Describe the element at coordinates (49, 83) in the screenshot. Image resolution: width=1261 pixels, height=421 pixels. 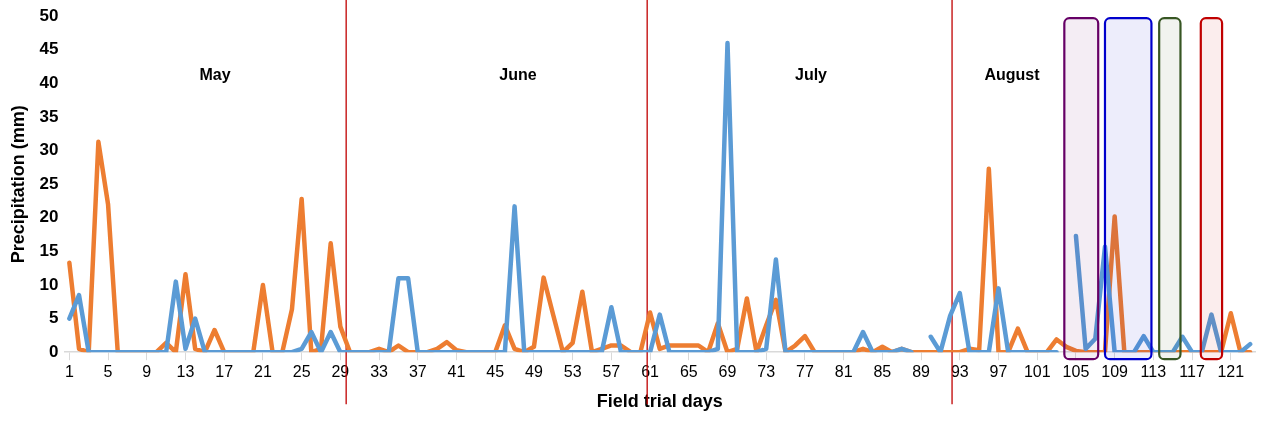
I see `y-tick-label: 40` at that location.